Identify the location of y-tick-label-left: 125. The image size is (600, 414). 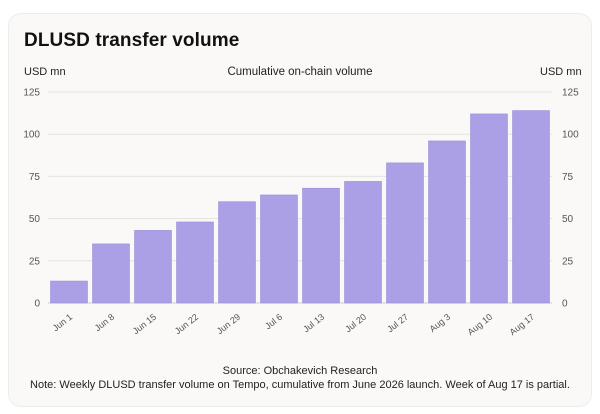
(31, 93).